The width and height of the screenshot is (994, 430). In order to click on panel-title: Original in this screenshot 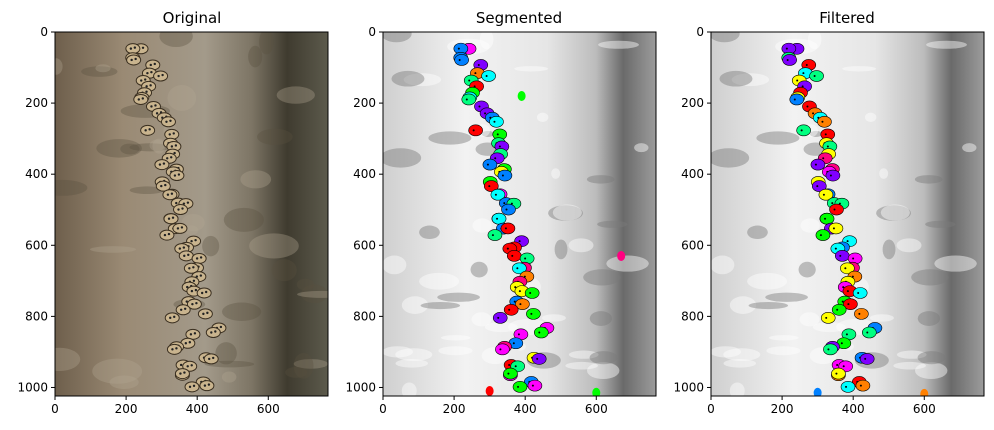, I will do `click(192, 18)`.